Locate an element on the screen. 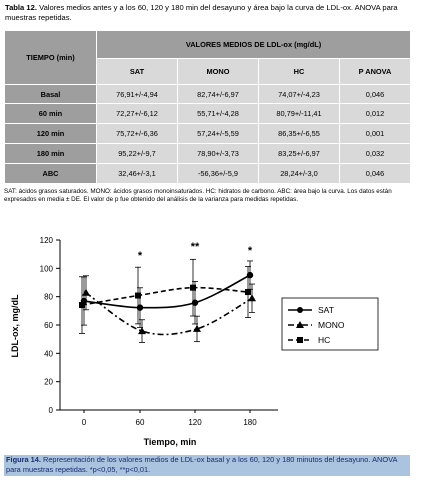  row-label: 180 min is located at coordinates (50, 153).